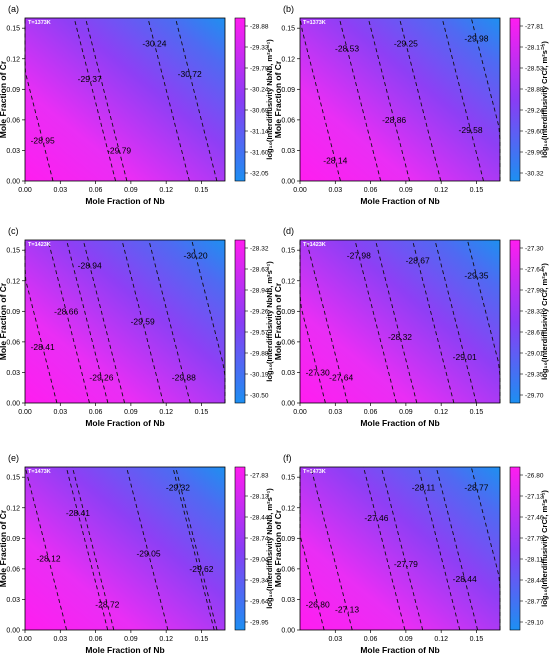  Describe the element at coordinates (288, 9) in the screenshot. I see `panel-label: (b)` at that location.